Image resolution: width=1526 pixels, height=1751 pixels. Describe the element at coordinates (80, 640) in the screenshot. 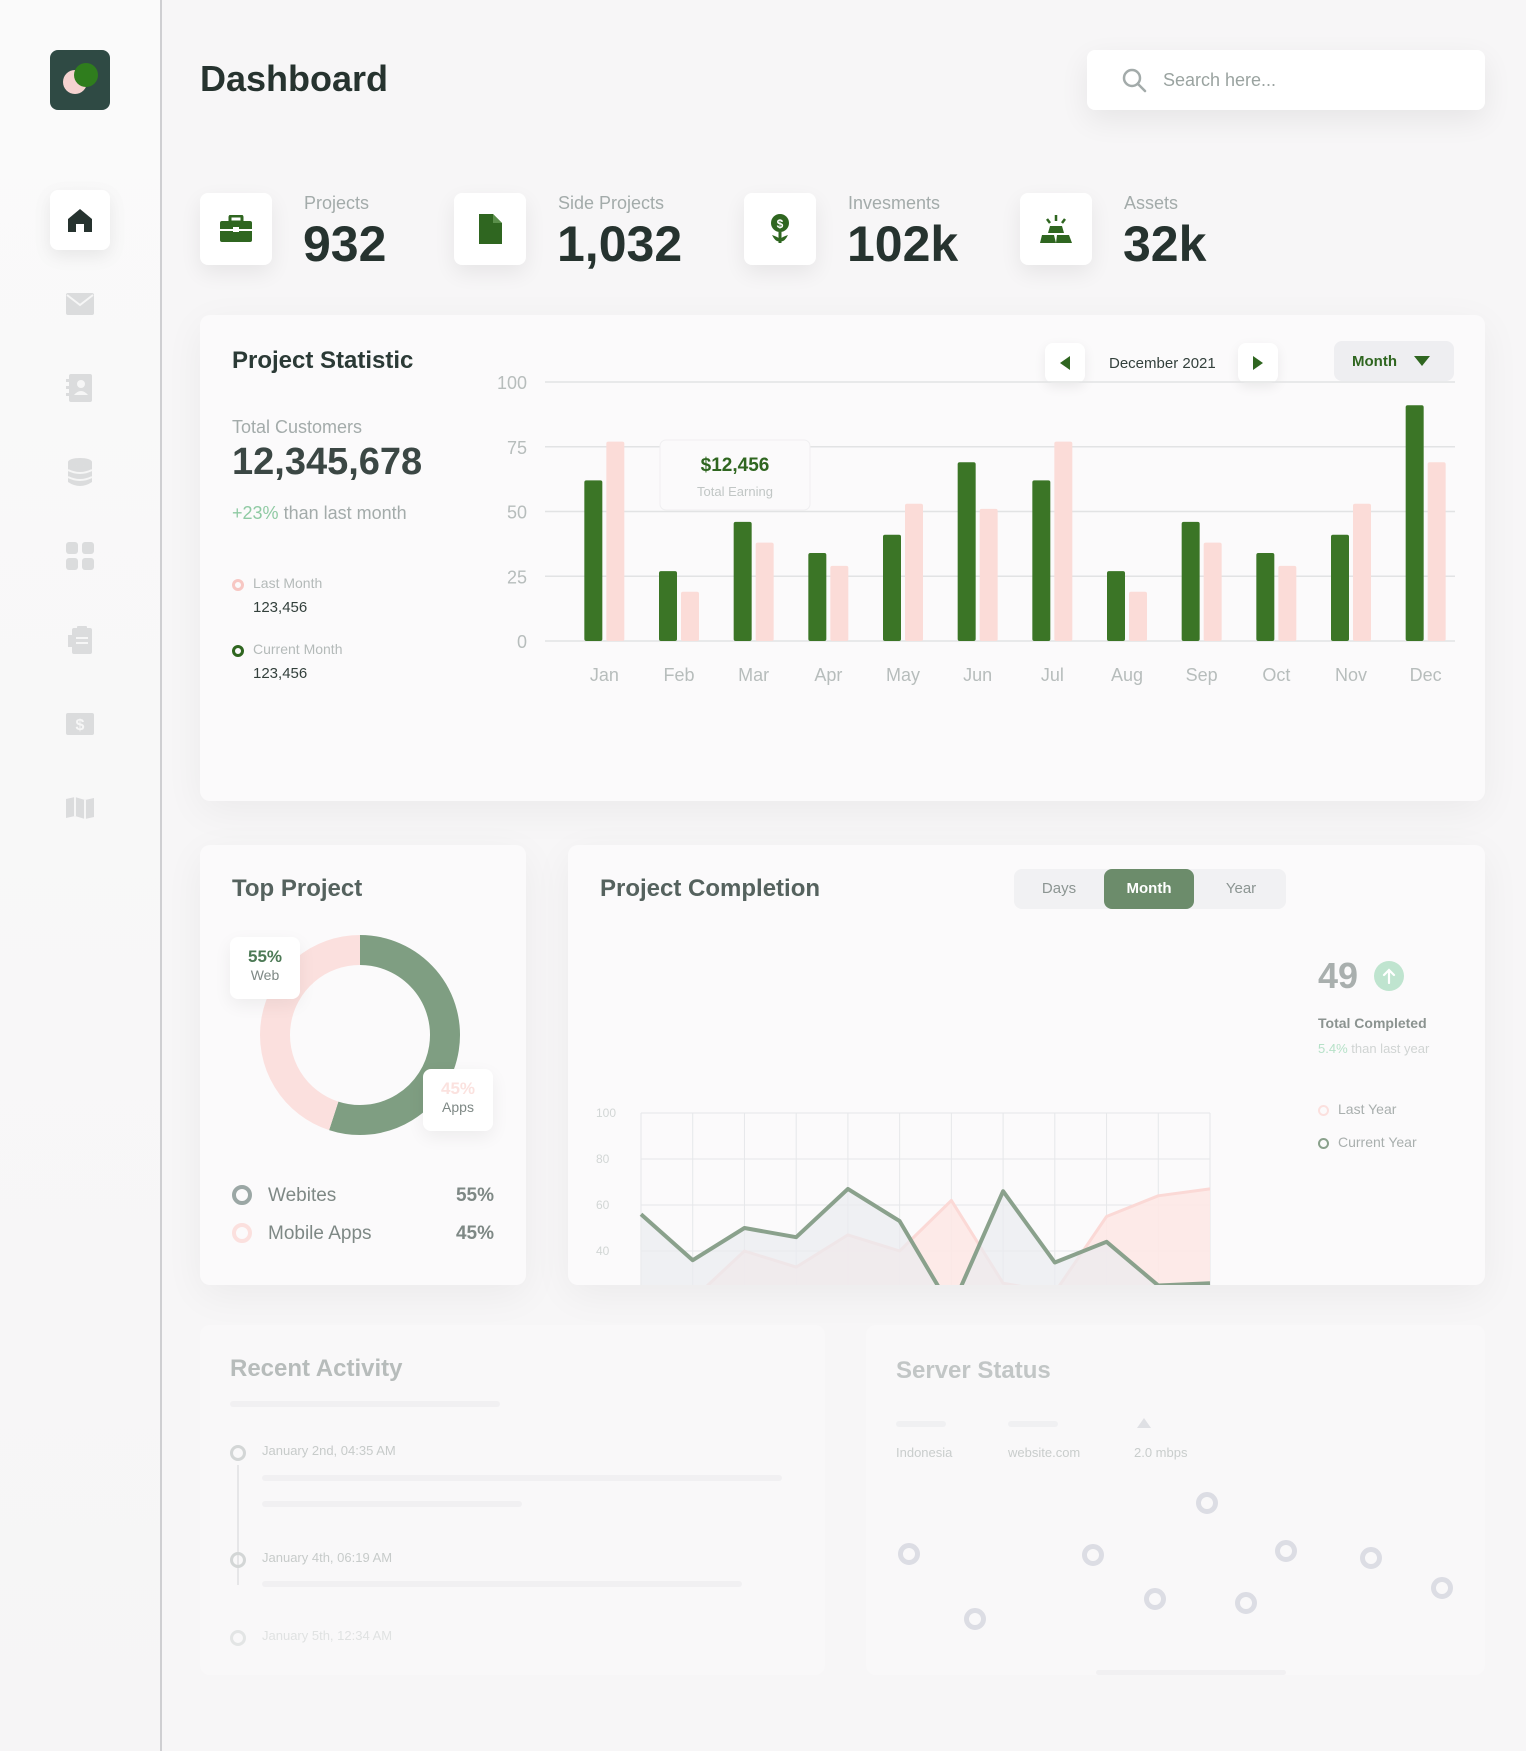

I see `clipboard-icon` at that location.